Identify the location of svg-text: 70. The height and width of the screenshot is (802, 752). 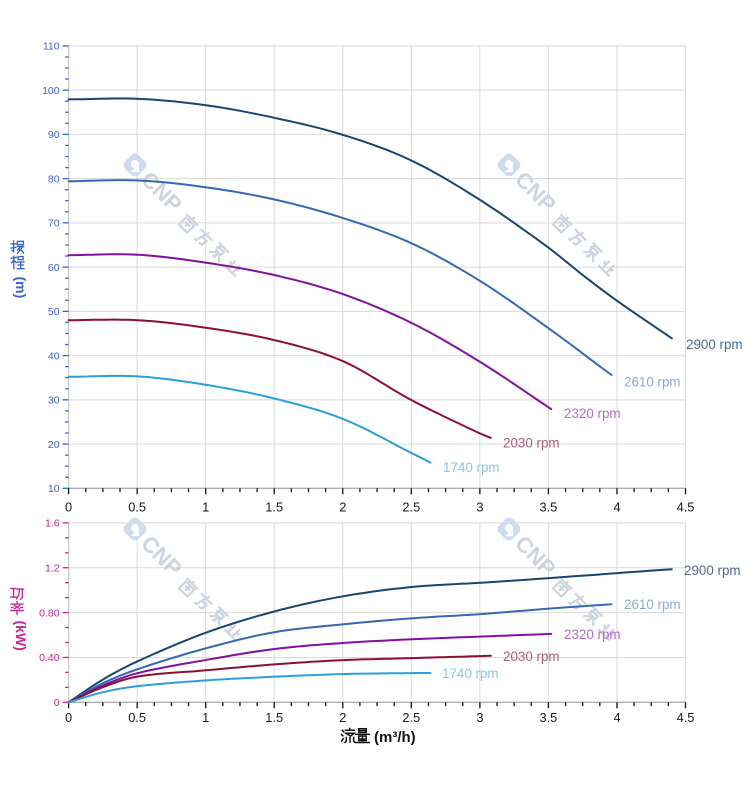
(54, 224).